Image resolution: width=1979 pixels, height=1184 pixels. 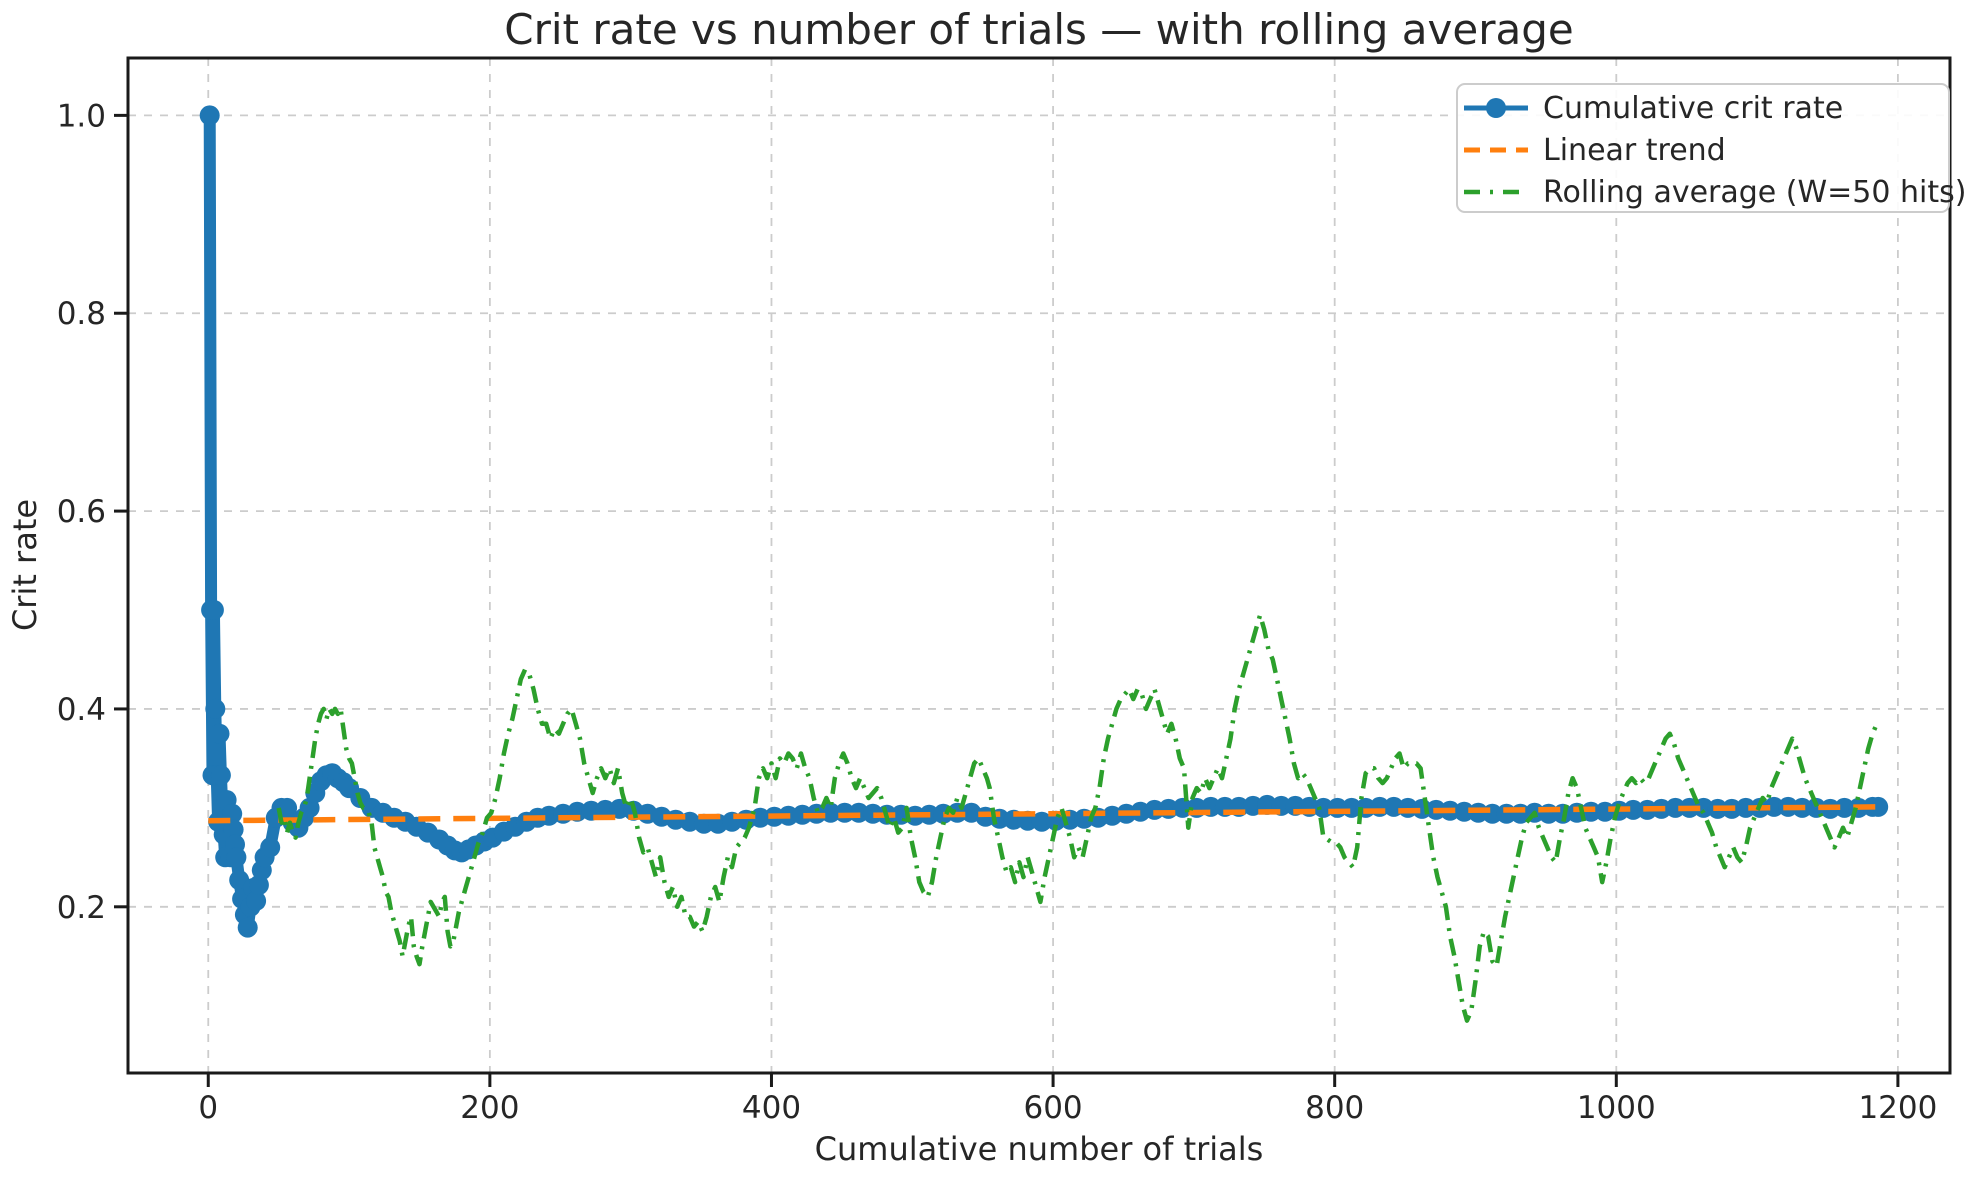 I want to click on x-tick-label: 0, so click(x=208, y=1108).